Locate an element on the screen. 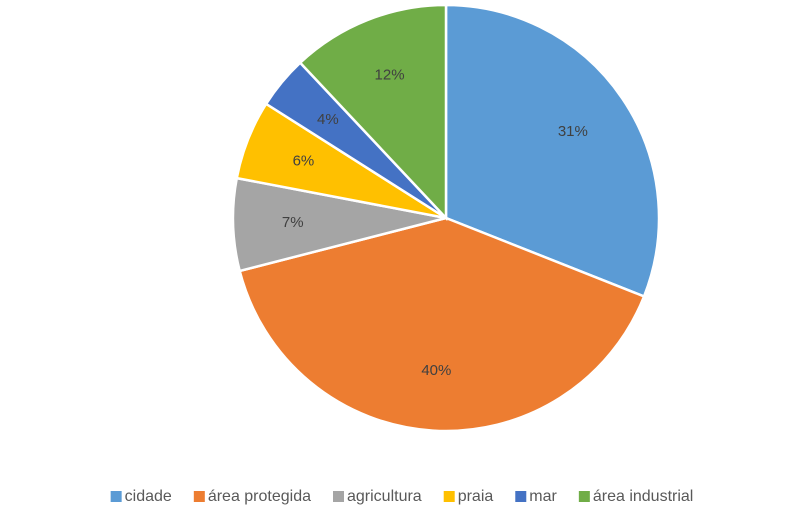 Image resolution: width=804 pixels, height=516 pixels. data-label: 31% is located at coordinates (573, 131).